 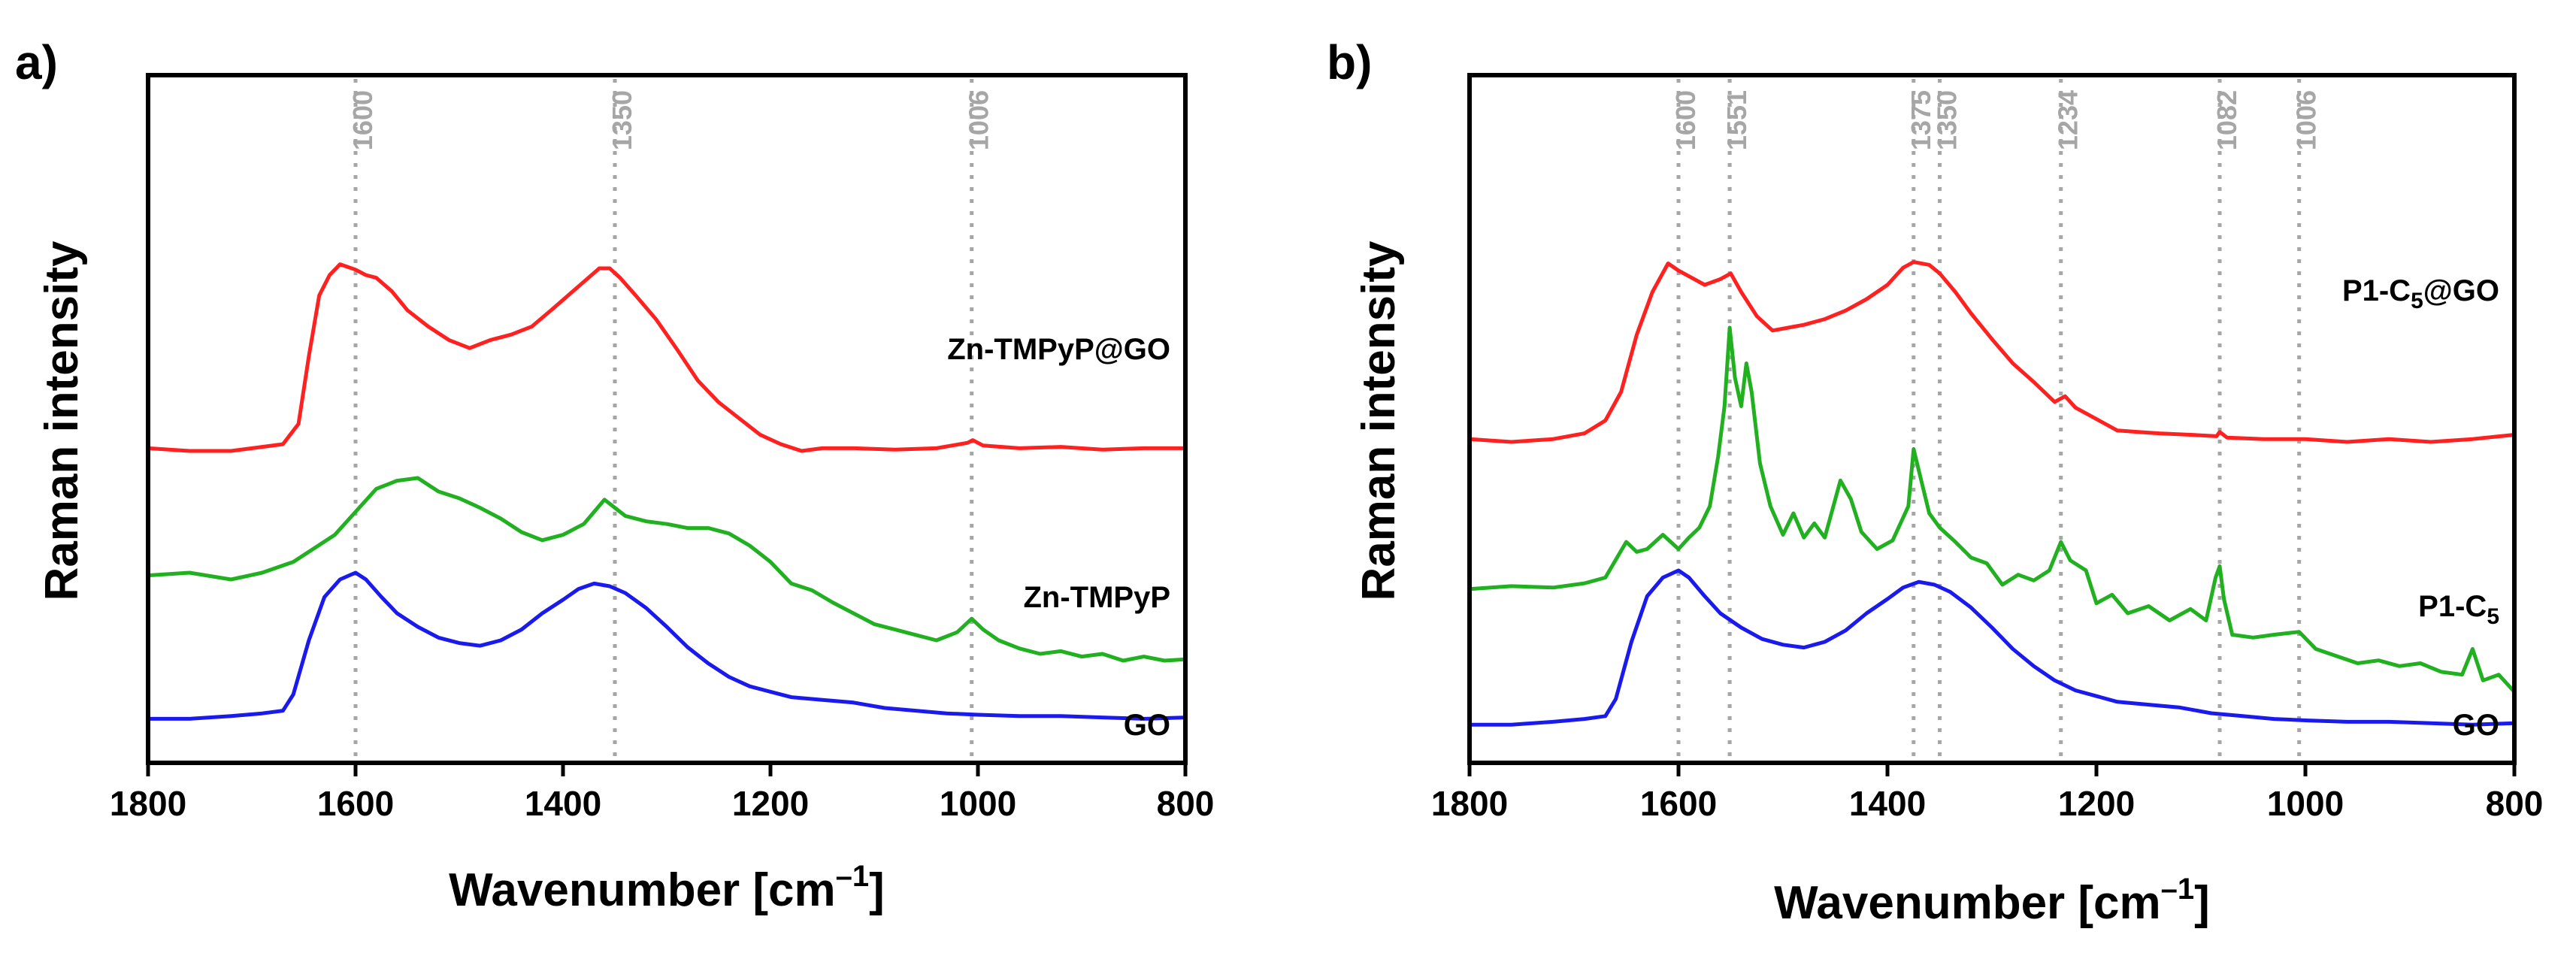 I want to click on label-p1-c5-go-main: P1-C, so click(x=2376, y=291).